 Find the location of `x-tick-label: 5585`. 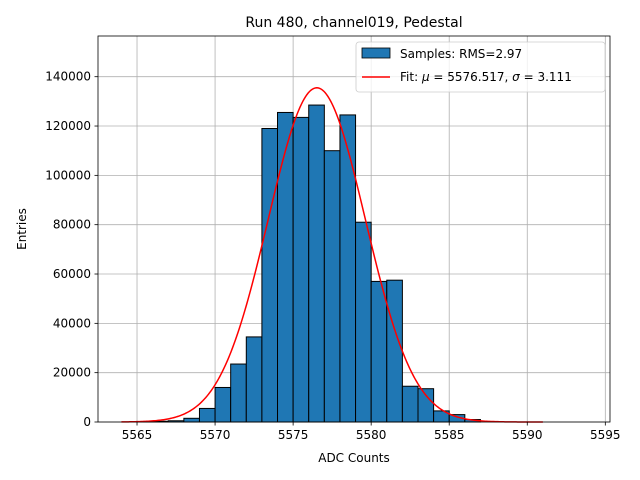

x-tick-label: 5585 is located at coordinates (449, 435).